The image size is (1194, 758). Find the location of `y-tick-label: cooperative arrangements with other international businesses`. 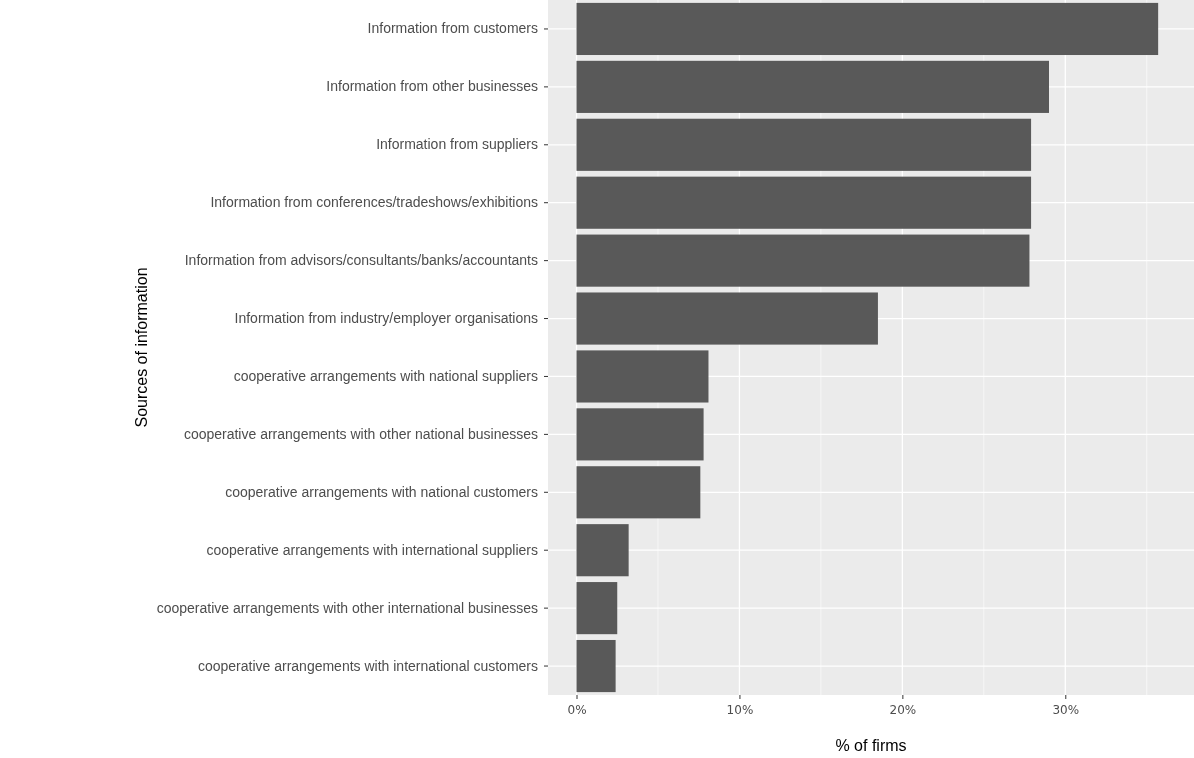

y-tick-label: cooperative arrangements with other international businesses is located at coordinates (347, 607).